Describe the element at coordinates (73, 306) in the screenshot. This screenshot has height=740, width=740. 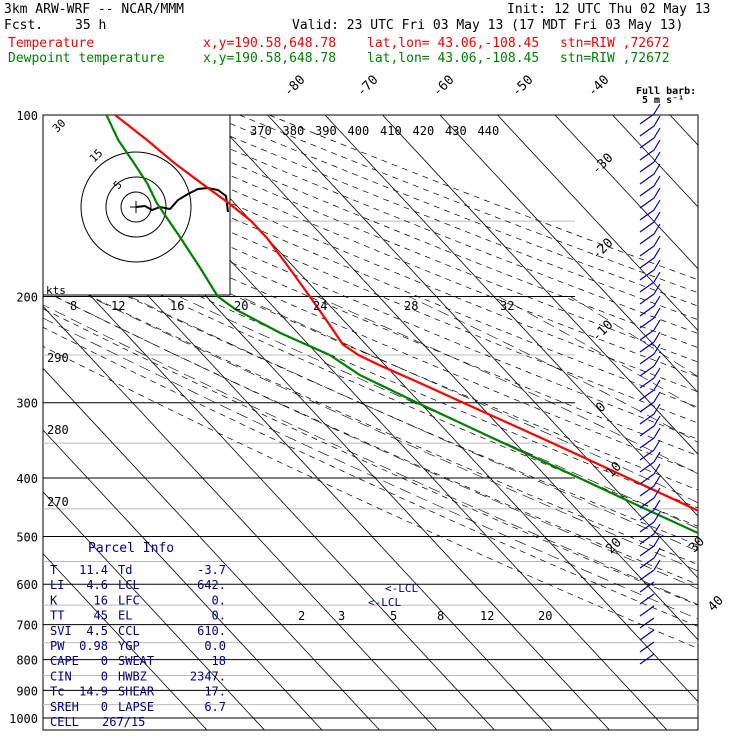
I see `mixing-ratio-label: 8` at that location.